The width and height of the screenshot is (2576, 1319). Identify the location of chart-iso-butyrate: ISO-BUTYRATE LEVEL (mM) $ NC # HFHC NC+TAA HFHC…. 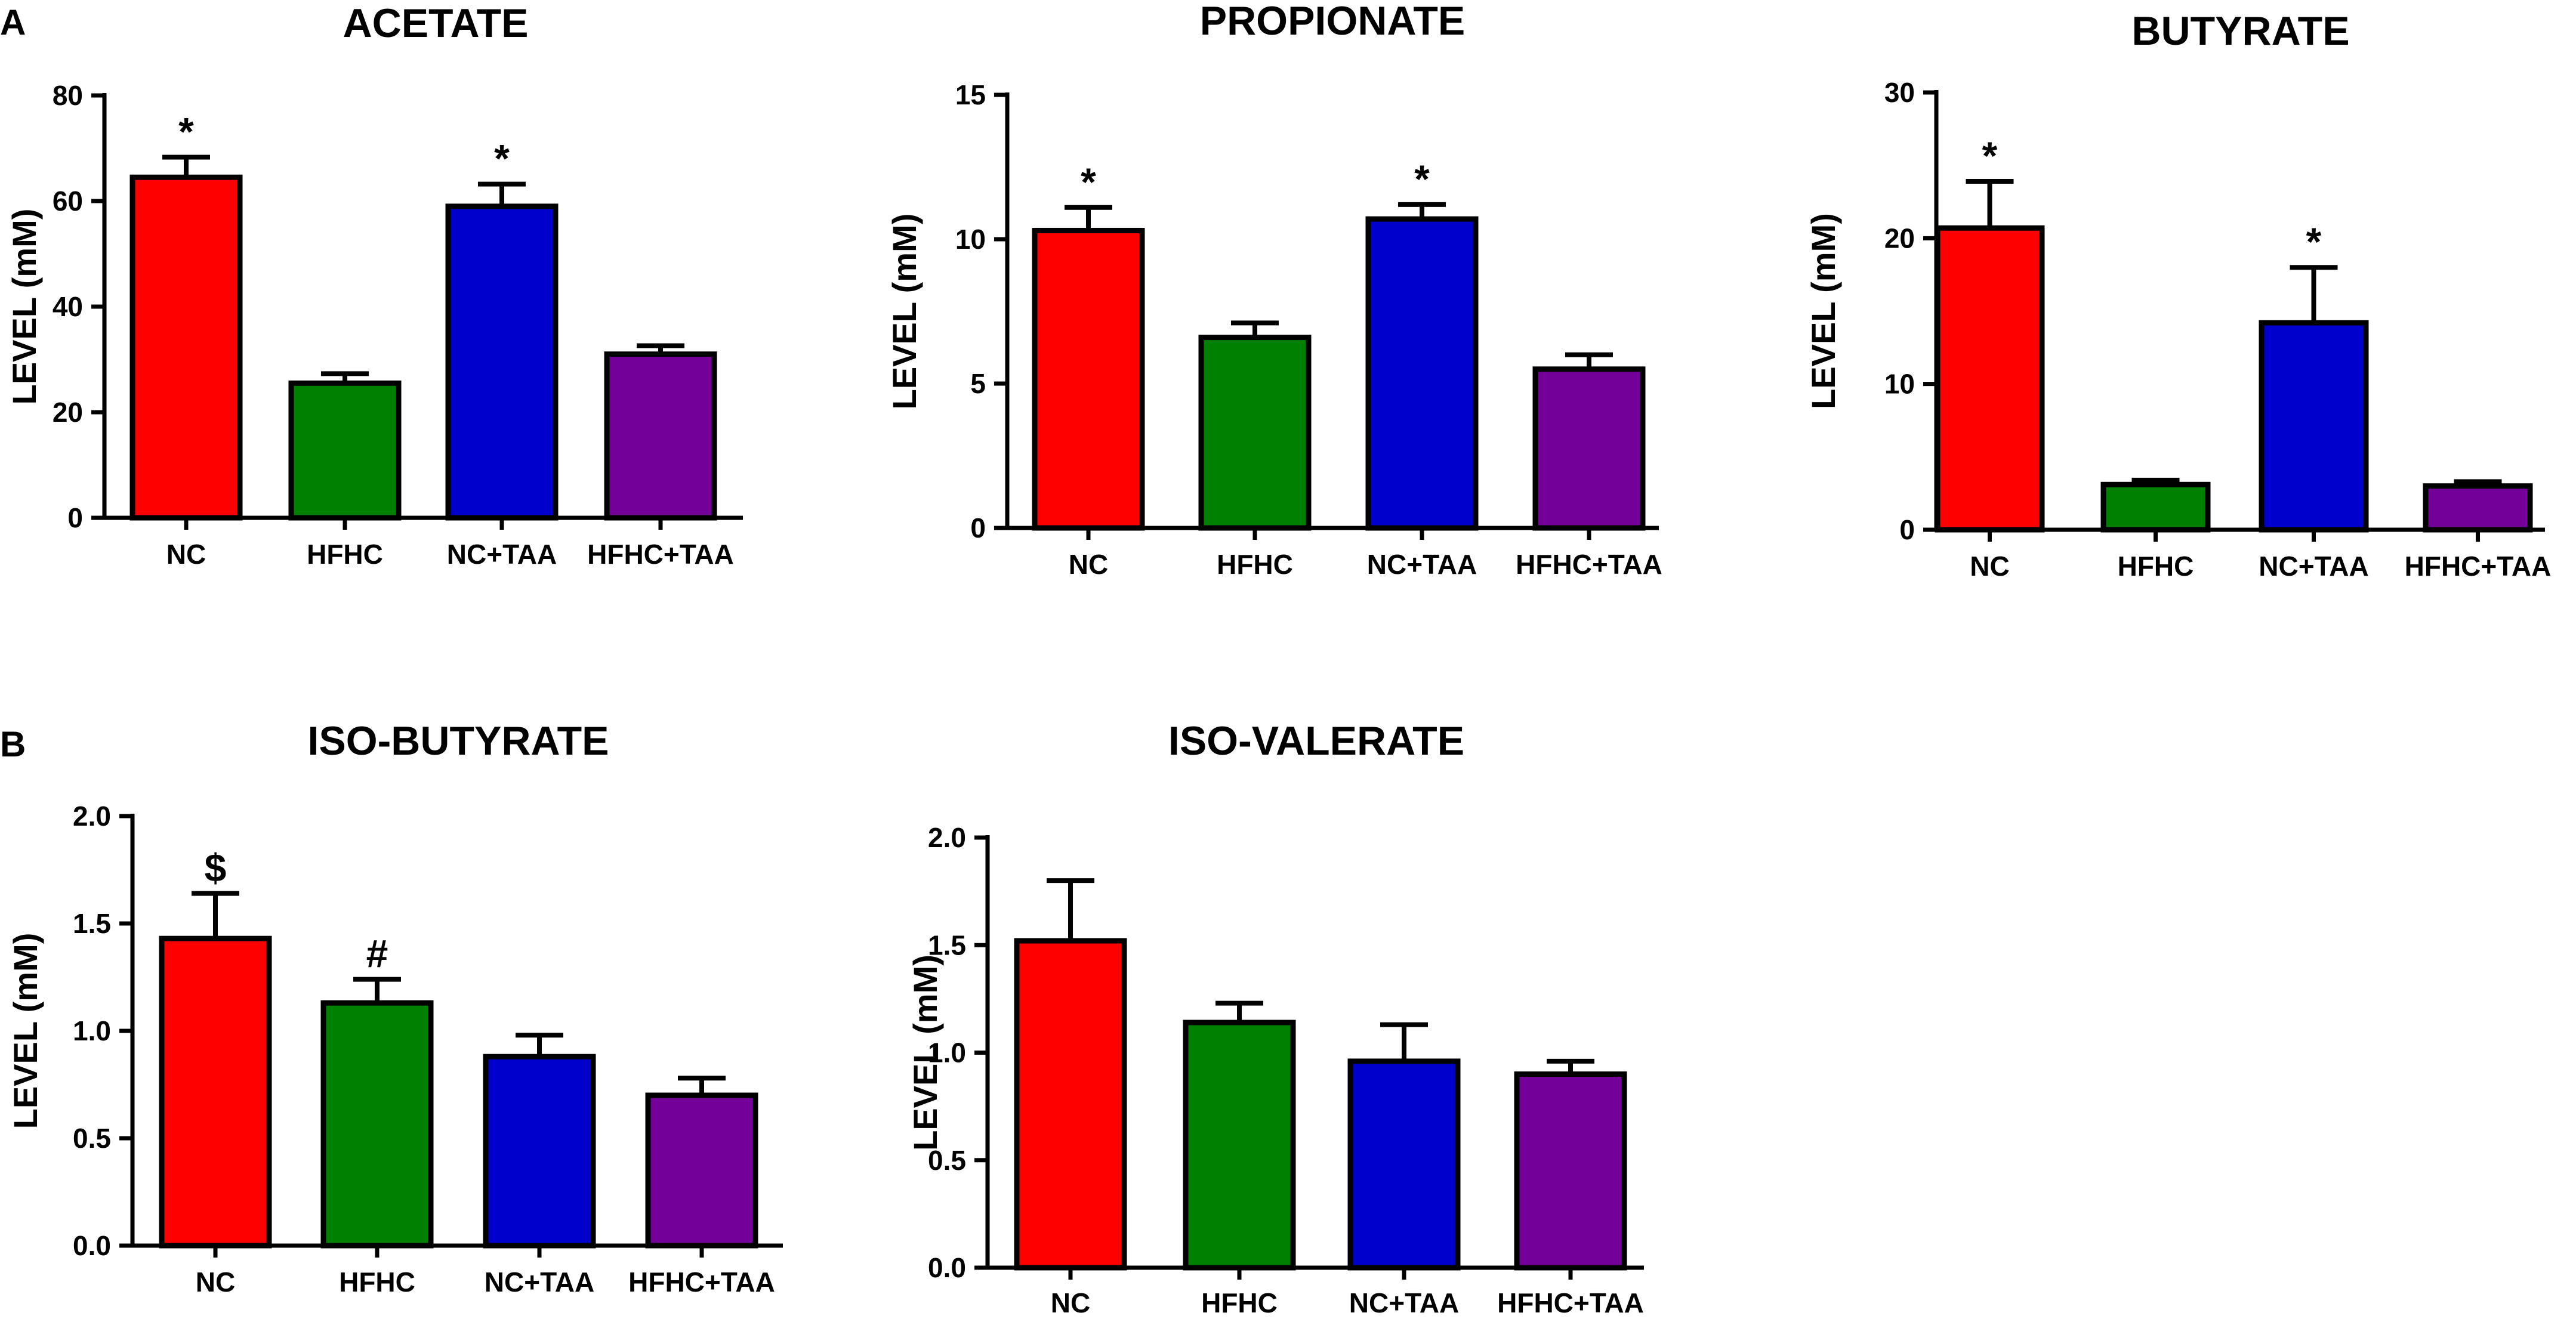
(395, 1008).